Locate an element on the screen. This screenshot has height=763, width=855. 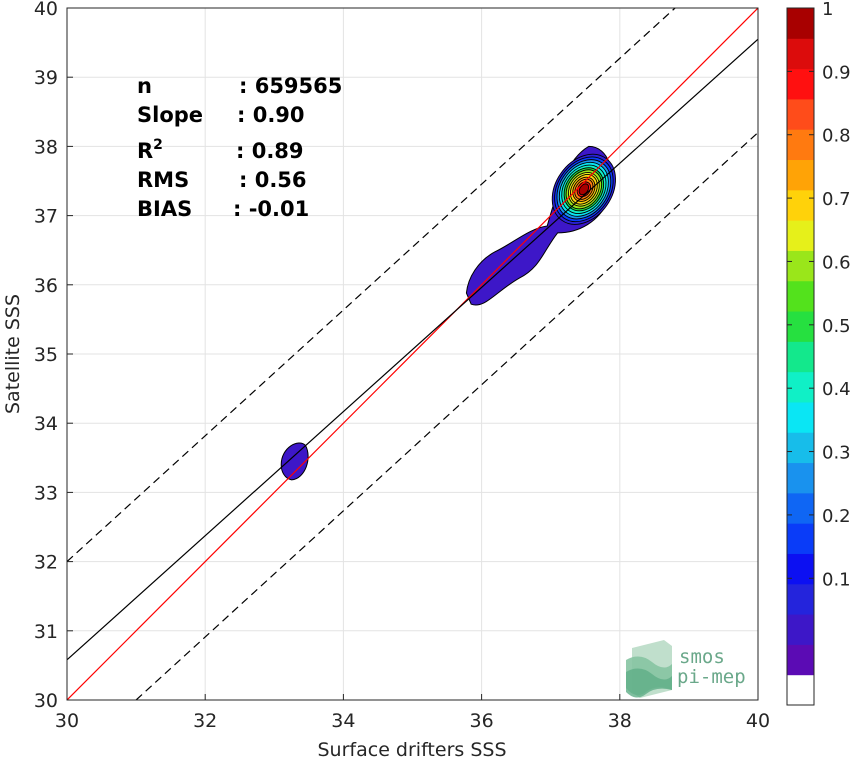
y-tick-label: 36 is located at coordinates (46, 286).